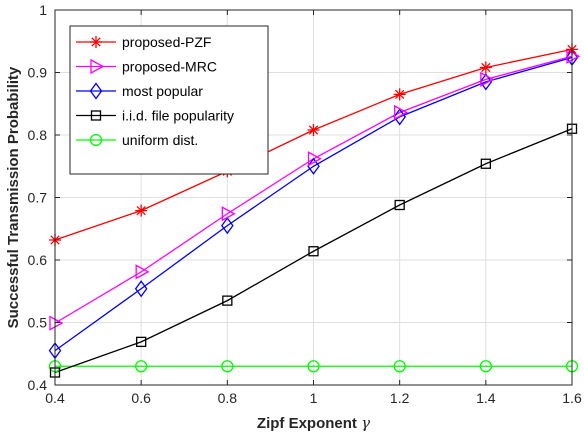  What do you see at coordinates (169, 67) in the screenshot?
I see `legend-label: proposed-MRC` at bounding box center [169, 67].